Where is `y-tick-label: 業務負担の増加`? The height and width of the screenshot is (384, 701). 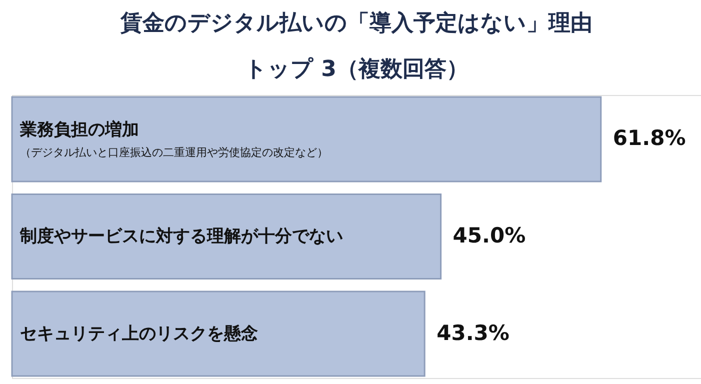
y-tick-label: 業務負担の増加 is located at coordinates (79, 129).